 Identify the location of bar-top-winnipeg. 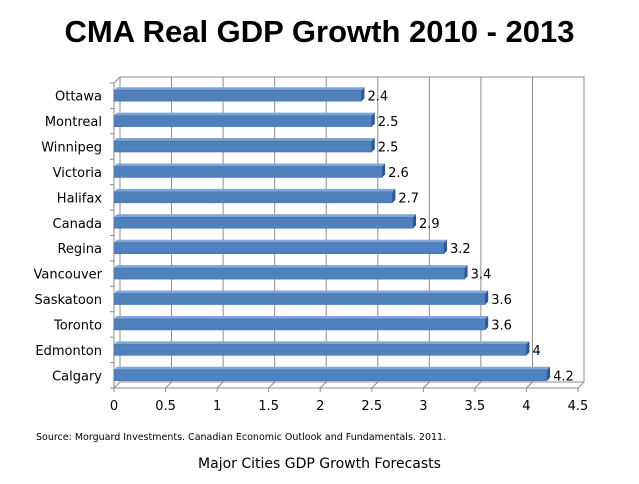
(244, 140).